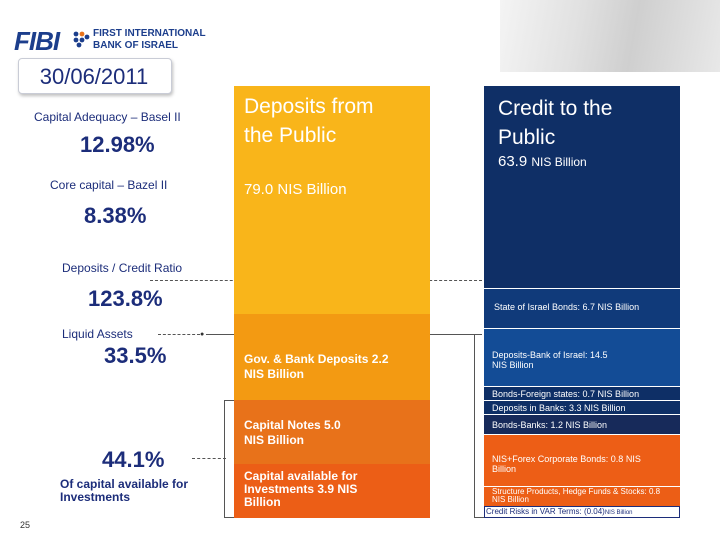 Image resolution: width=720 pixels, height=540 pixels. I want to click on liquid-assets-label: Liquid Assets, so click(97, 334).